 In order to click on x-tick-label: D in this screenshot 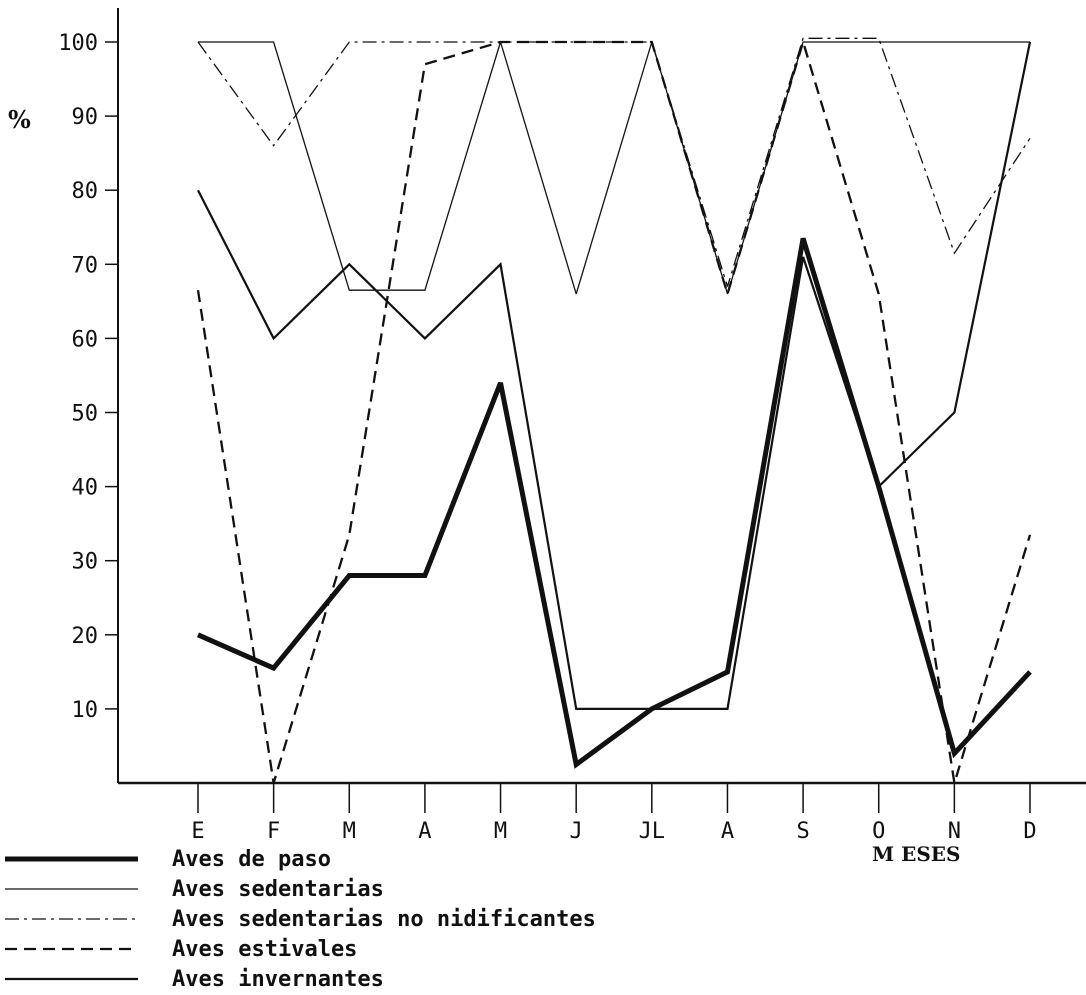, I will do `click(1029, 831)`.